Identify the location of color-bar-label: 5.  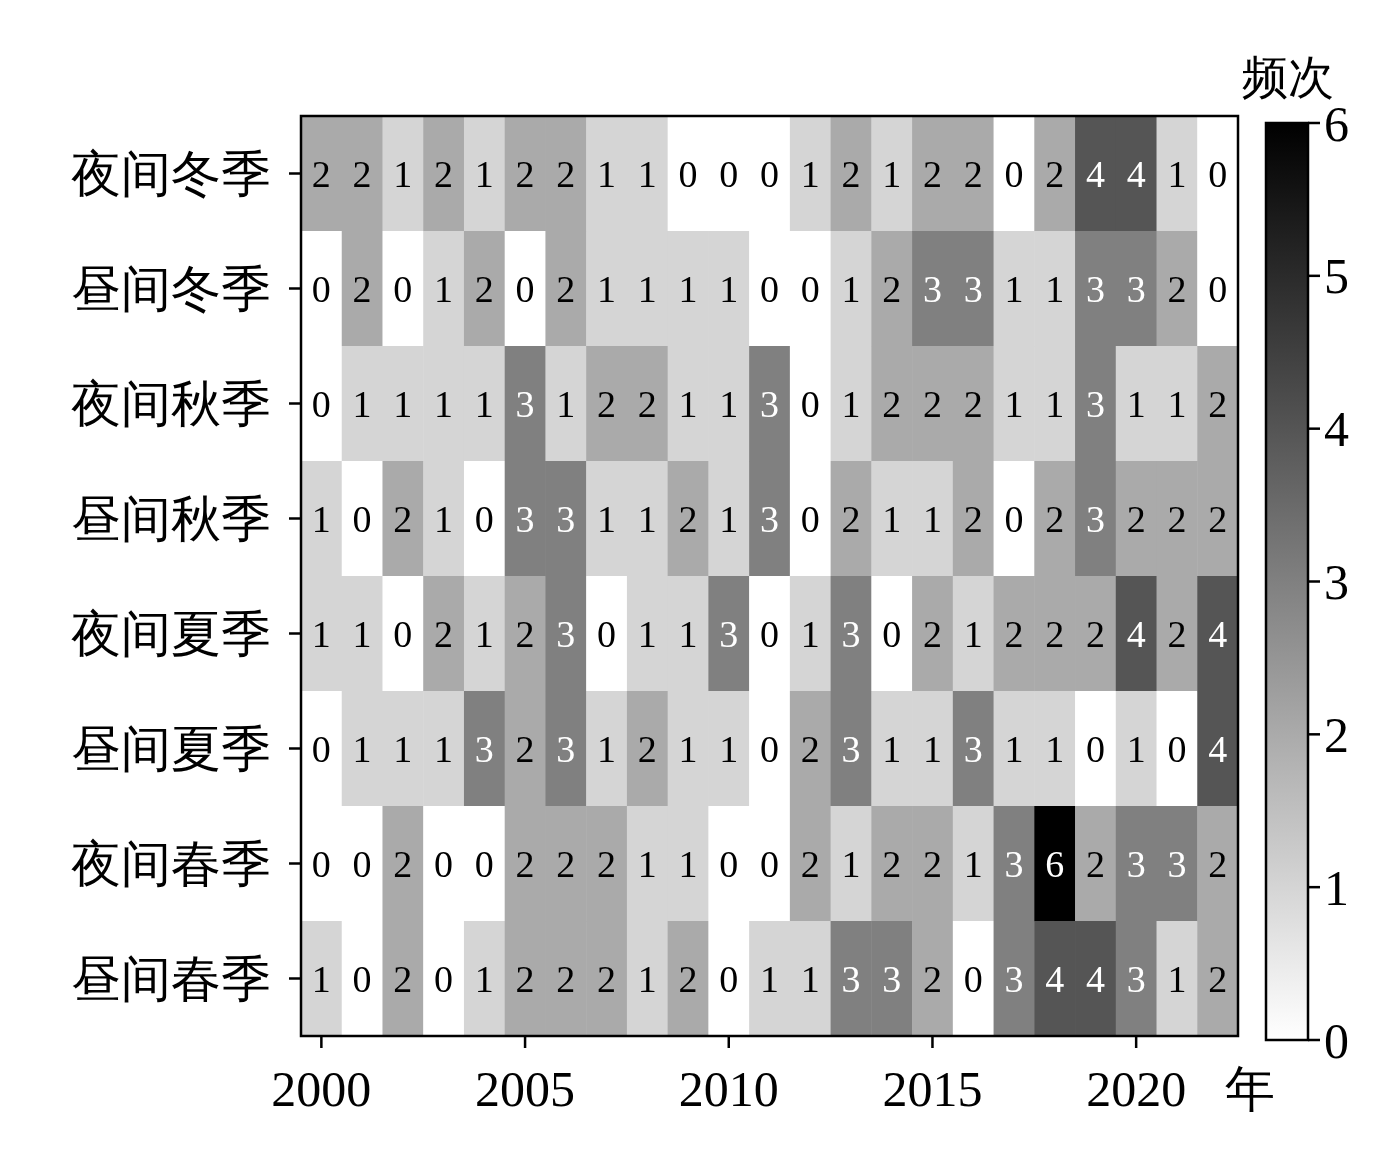
(1336, 276).